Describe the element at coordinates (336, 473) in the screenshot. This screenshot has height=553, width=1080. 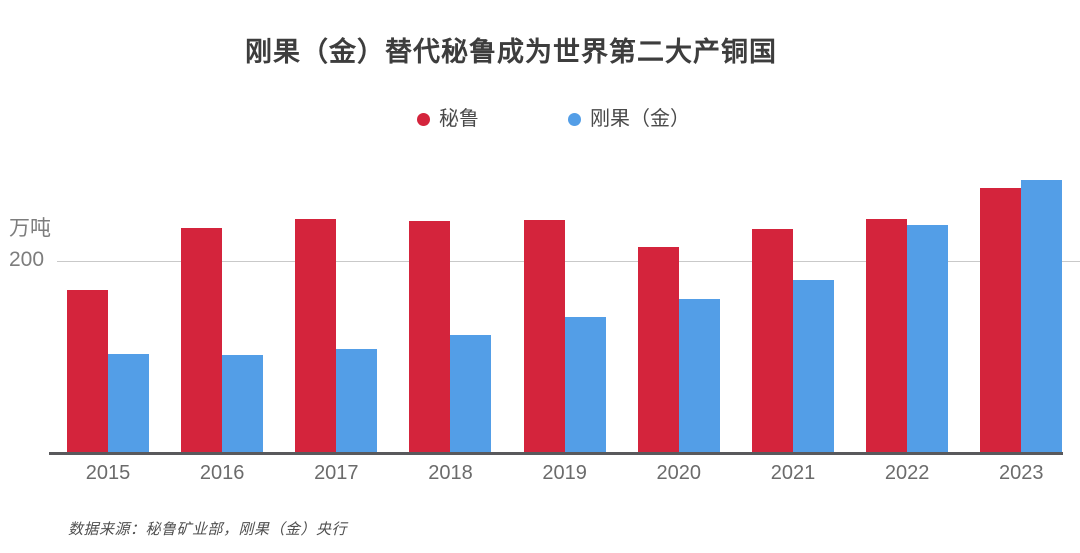
I see `x-axis-label-2017: 2017` at that location.